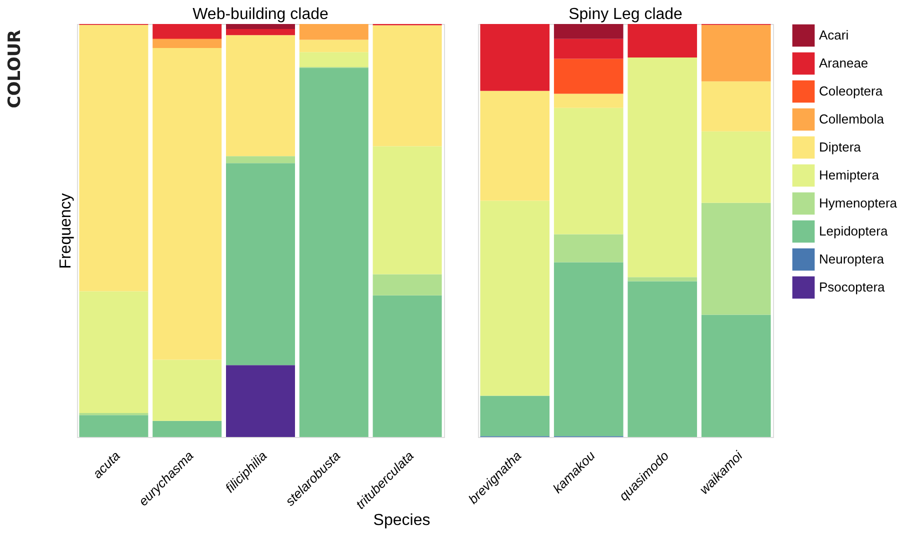 The height and width of the screenshot is (555, 920). I want to click on legend-label: Araneae, so click(843, 63).